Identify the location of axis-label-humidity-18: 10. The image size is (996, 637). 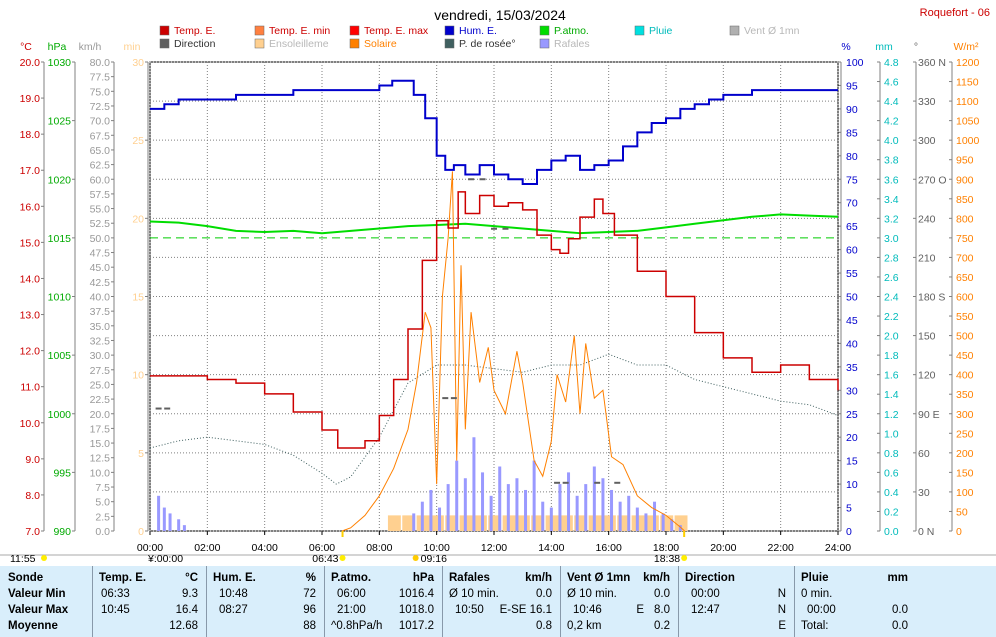
(852, 485).